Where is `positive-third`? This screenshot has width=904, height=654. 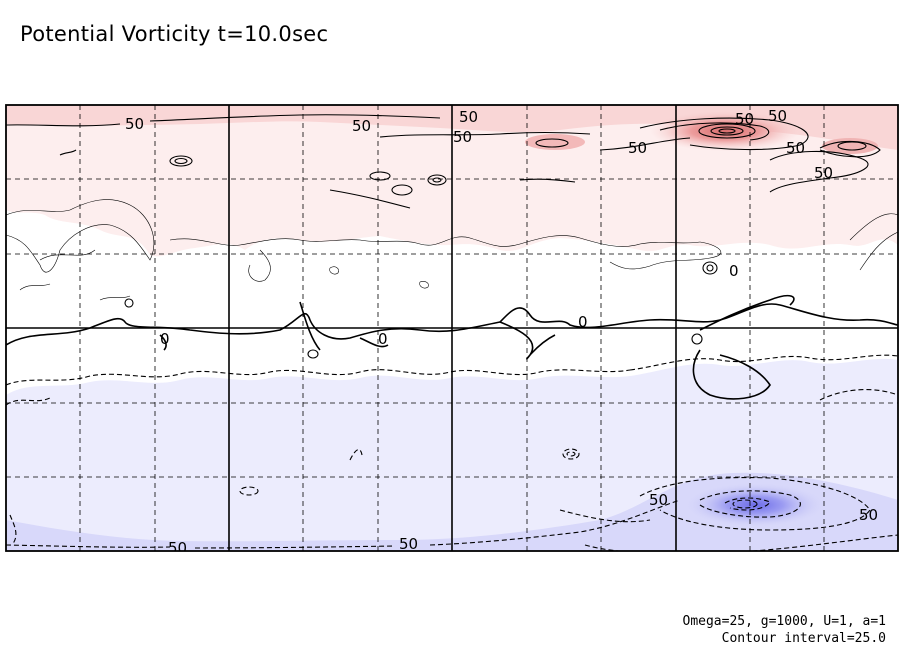
positive-third is located at coordinates (850, 146).